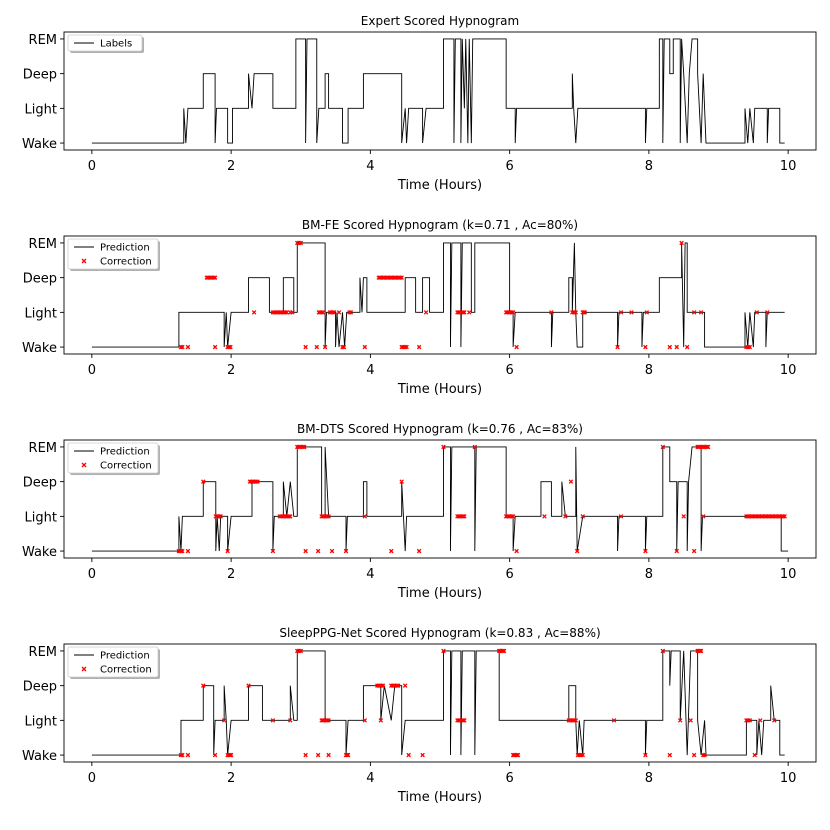  What do you see at coordinates (370, 574) in the screenshot?
I see `x-tick-label: 4` at bounding box center [370, 574].